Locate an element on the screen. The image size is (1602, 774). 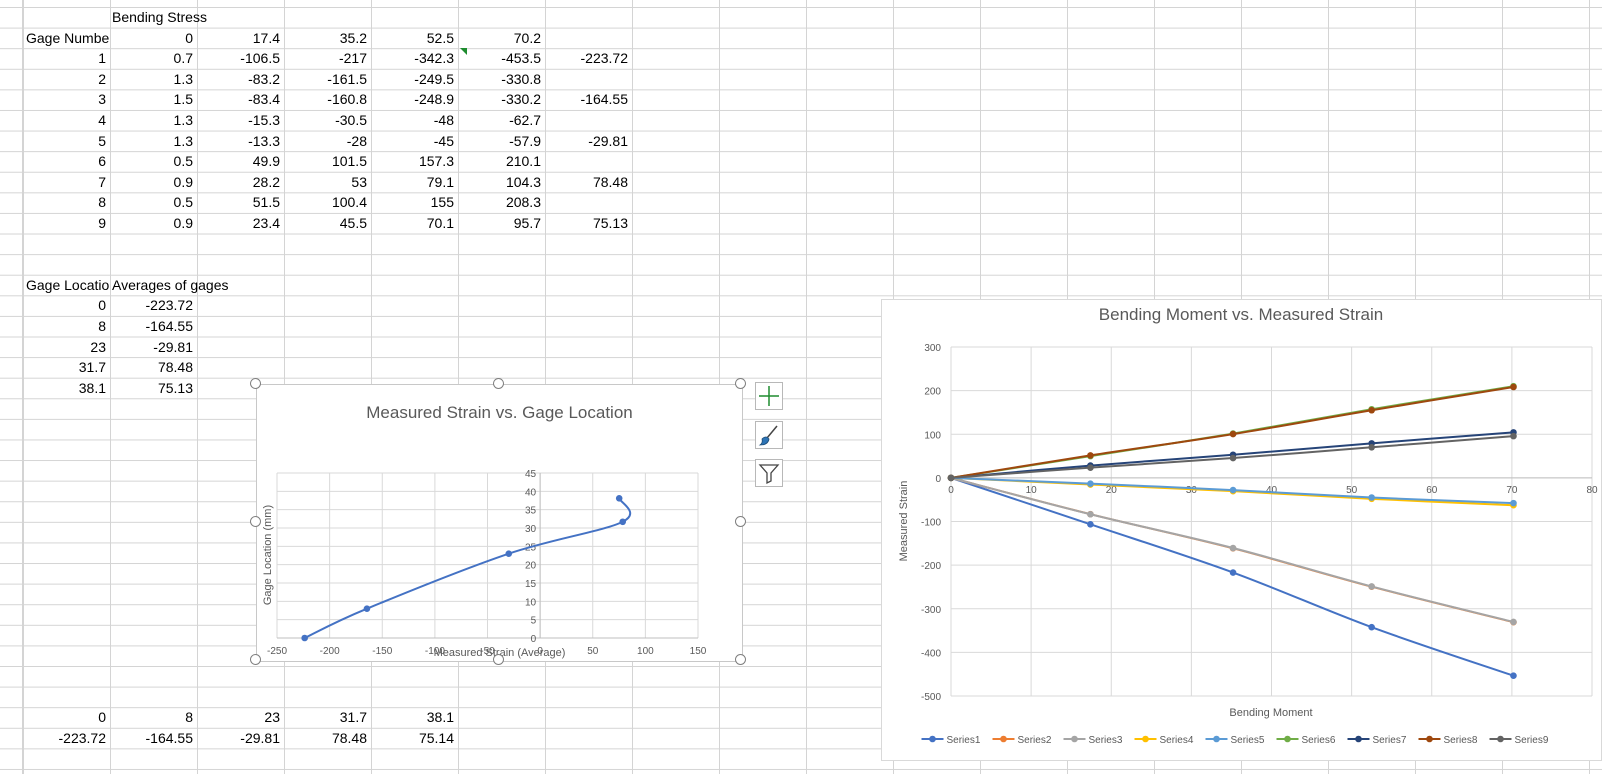
strain-value-cell: -330.8 is located at coordinates (521, 78).